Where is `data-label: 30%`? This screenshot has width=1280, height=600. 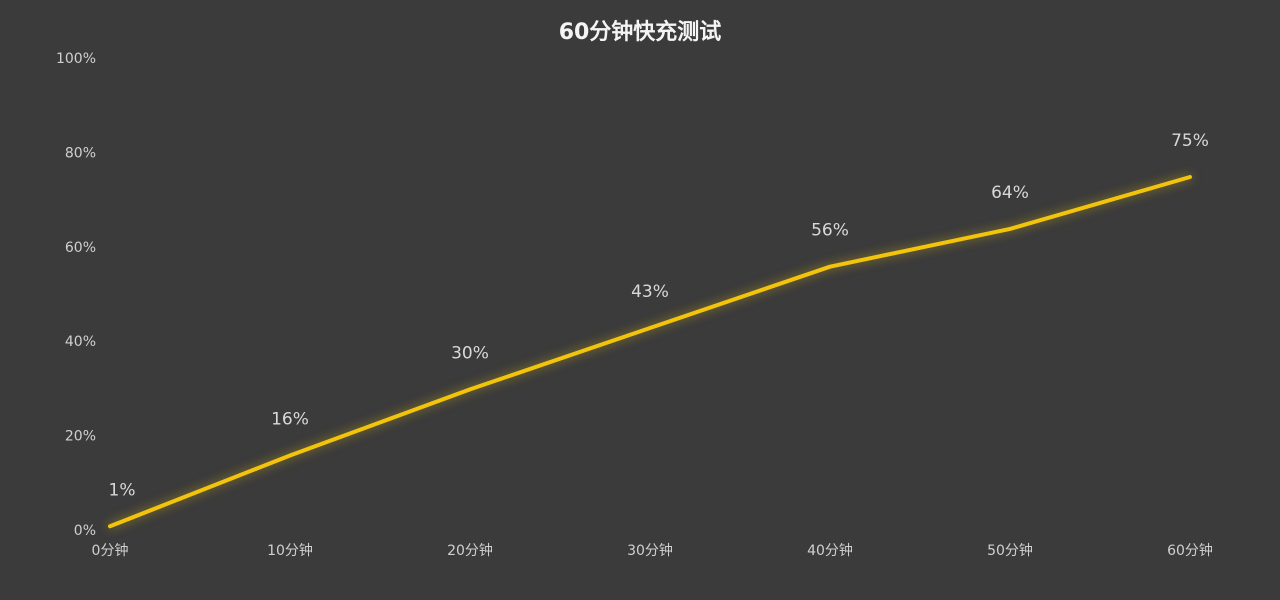 data-label: 30% is located at coordinates (470, 353).